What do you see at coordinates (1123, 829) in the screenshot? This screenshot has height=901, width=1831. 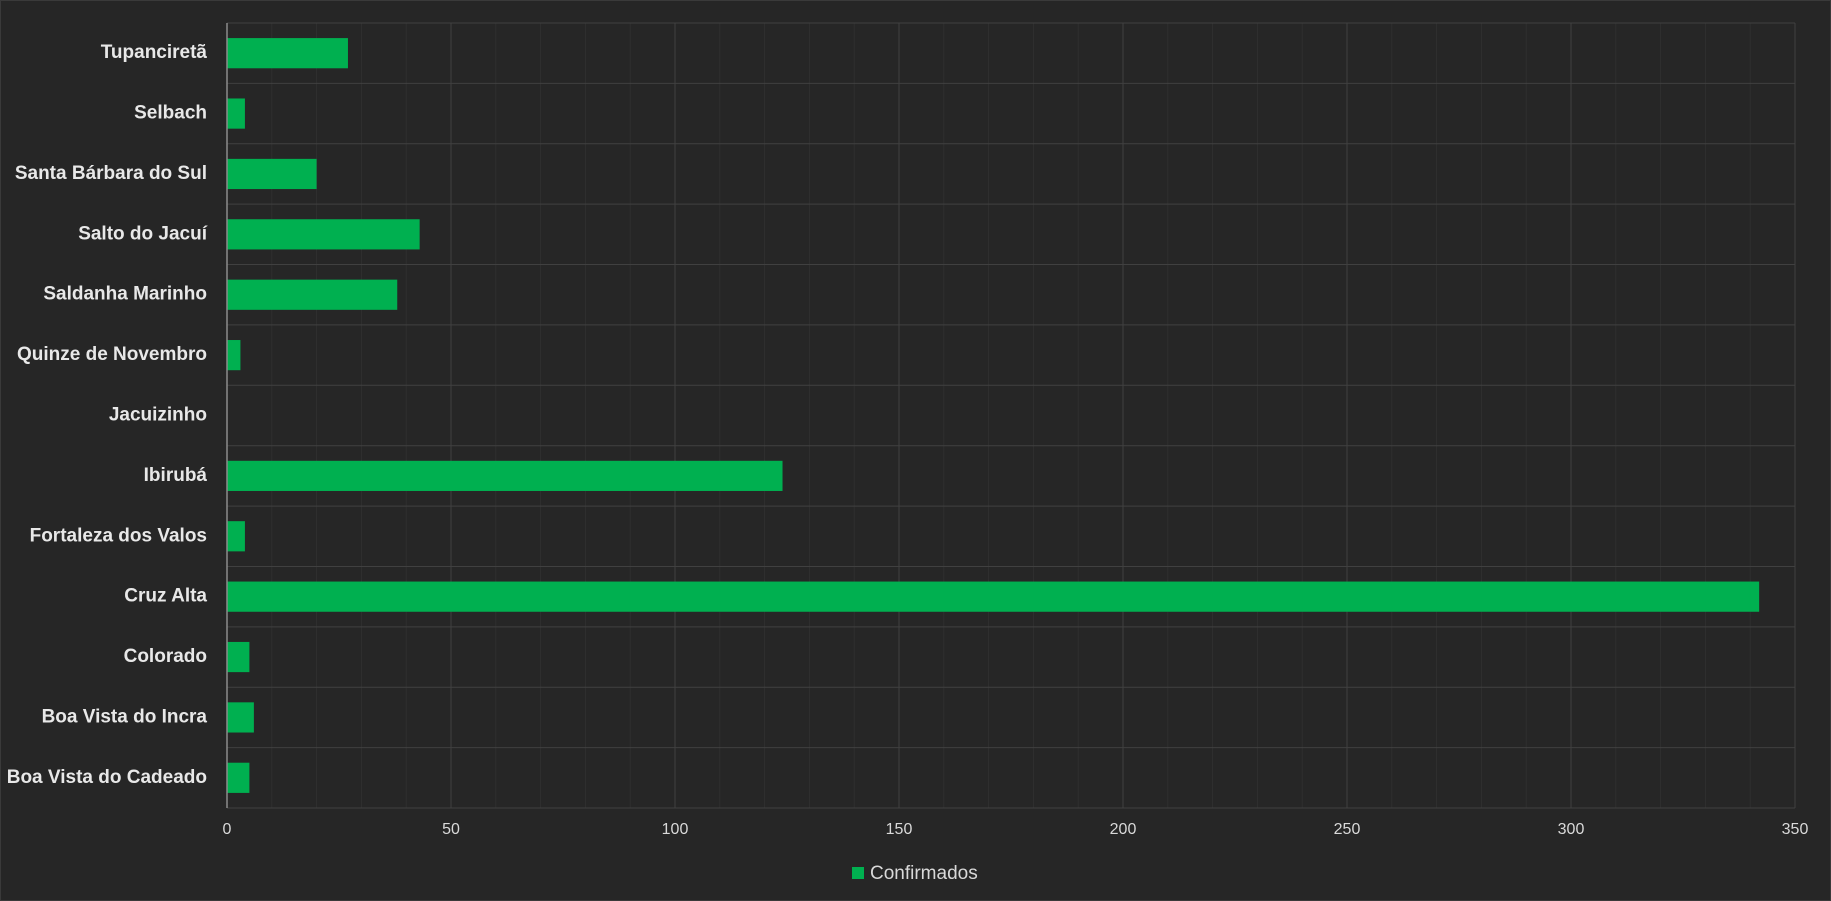 I see `x-tick-label: 200` at bounding box center [1123, 829].